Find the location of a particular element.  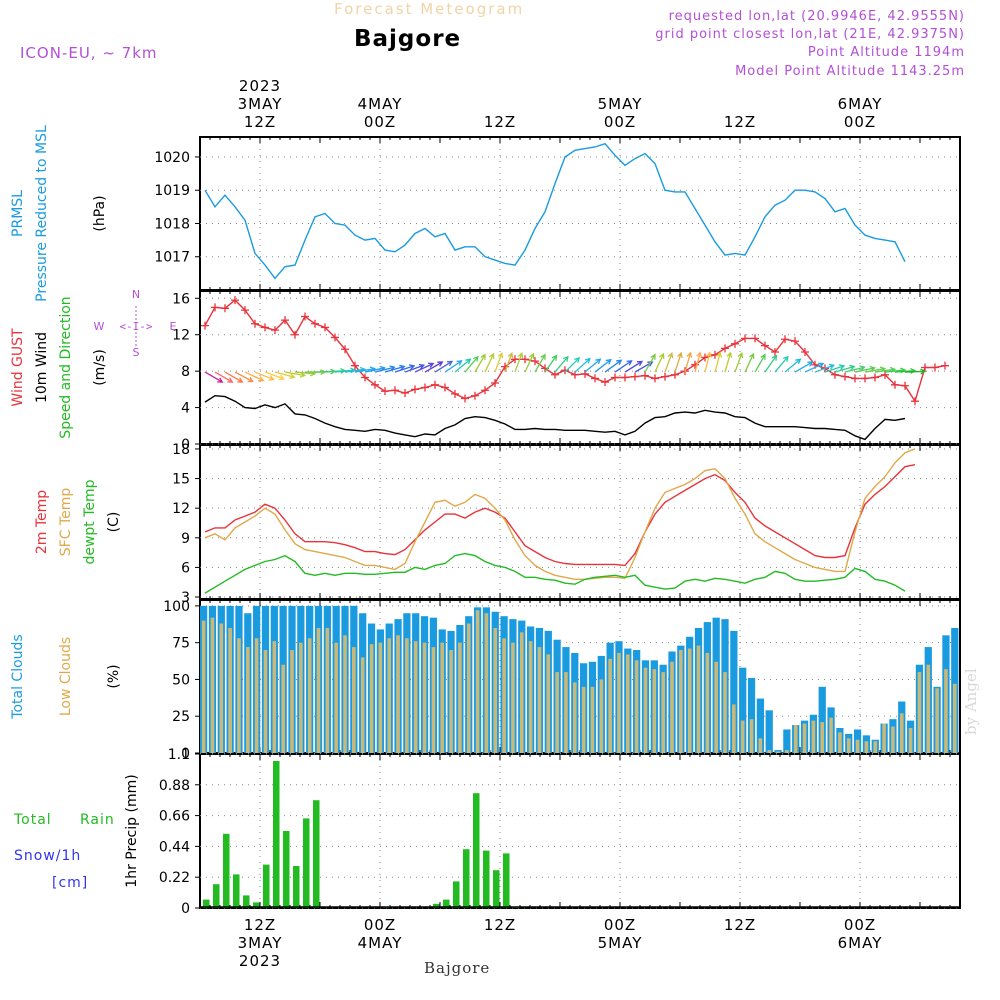

y-tick-label: 0.22 is located at coordinates (174, 878).